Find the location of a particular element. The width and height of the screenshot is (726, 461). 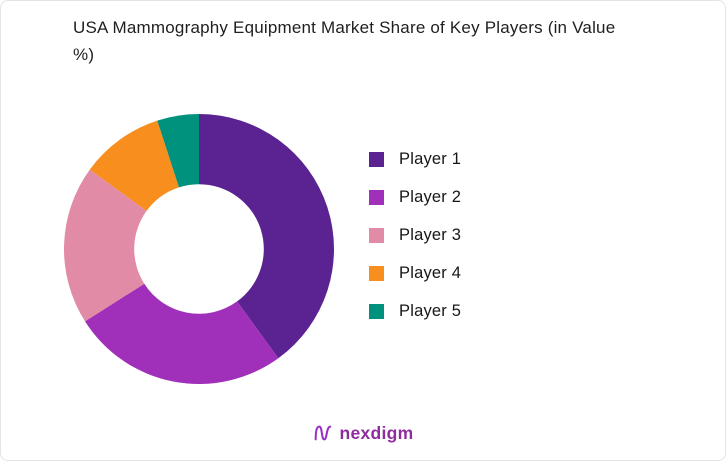

brand-footer: nexdigm is located at coordinates (363, 433).